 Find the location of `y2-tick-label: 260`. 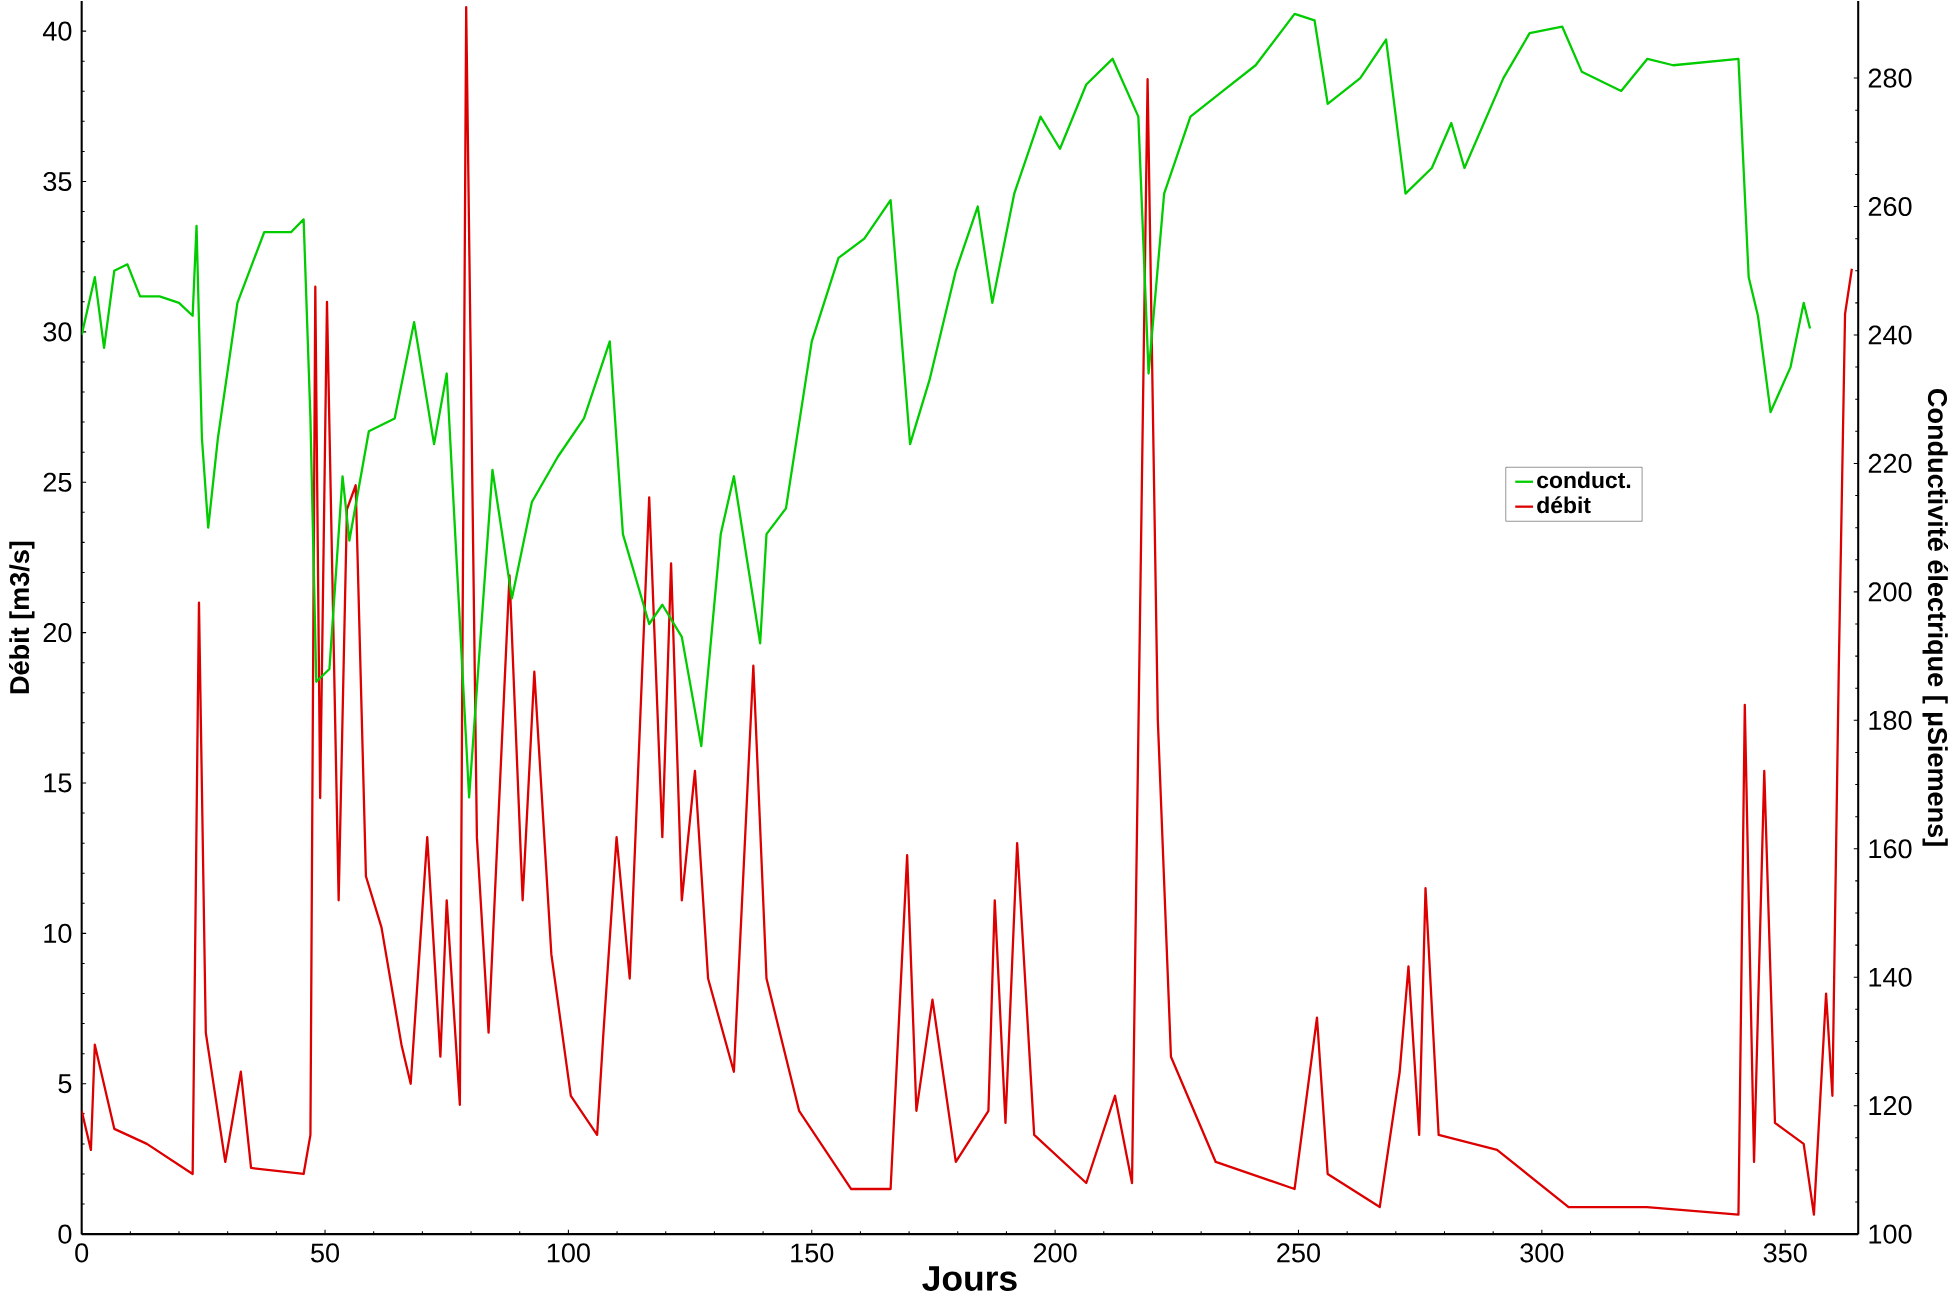

y2-tick-label: 260 is located at coordinates (1890, 206).